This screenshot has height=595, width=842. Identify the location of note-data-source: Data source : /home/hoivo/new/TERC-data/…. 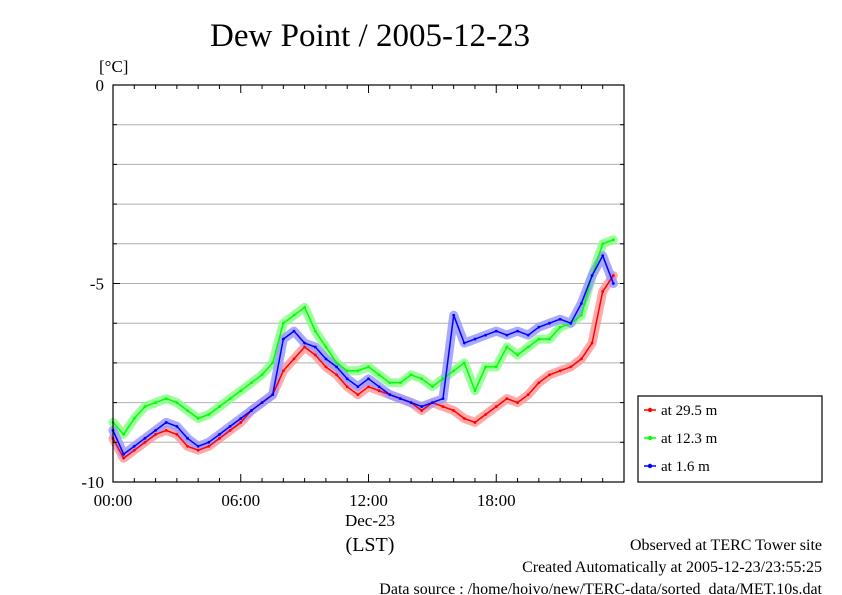
(600, 588).